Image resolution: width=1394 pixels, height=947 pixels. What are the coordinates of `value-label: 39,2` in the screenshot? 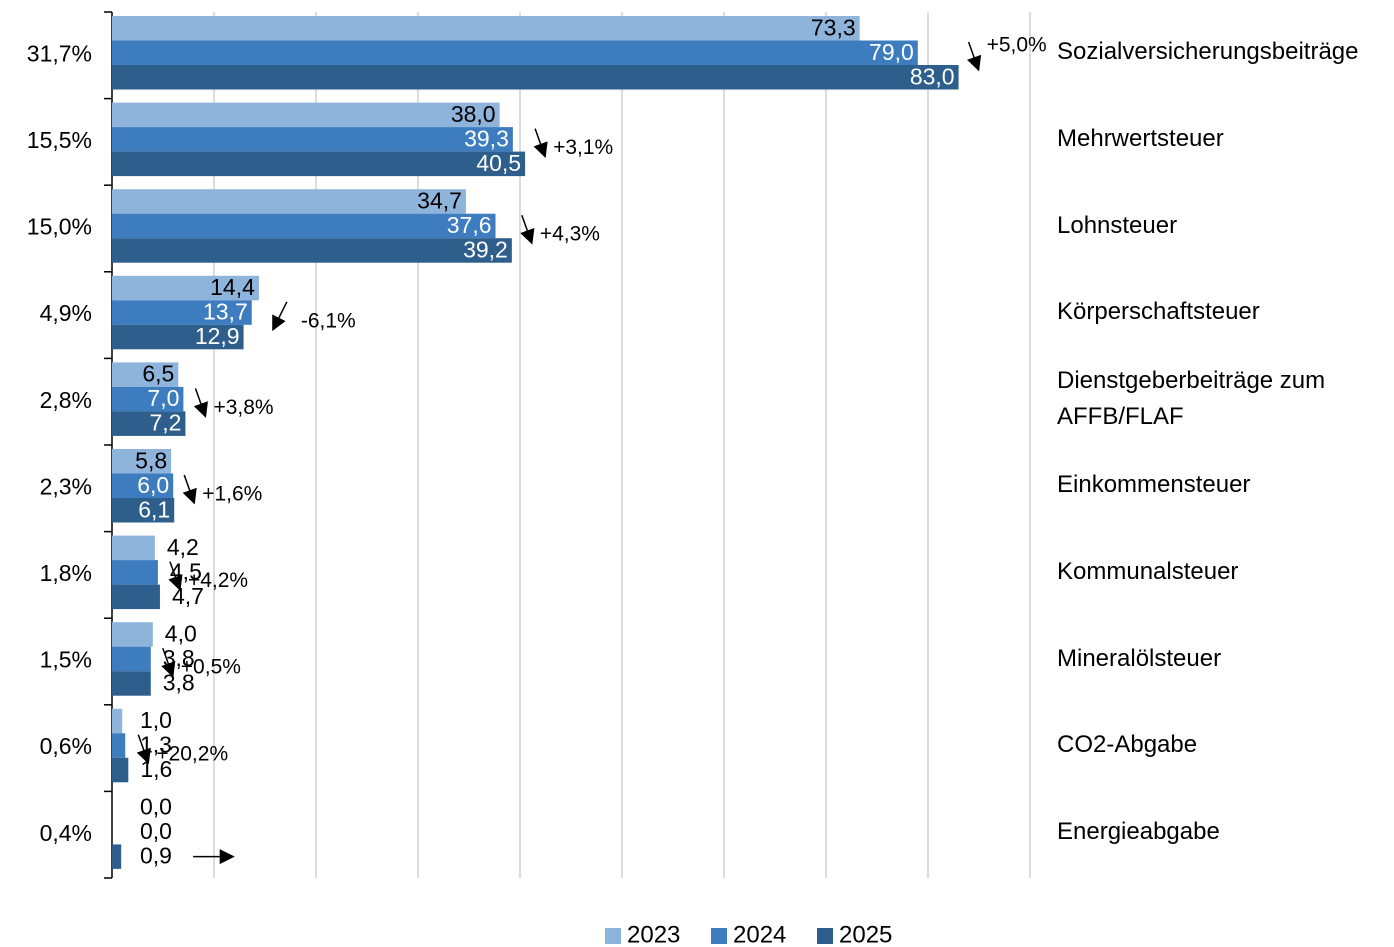 It's located at (485, 250).